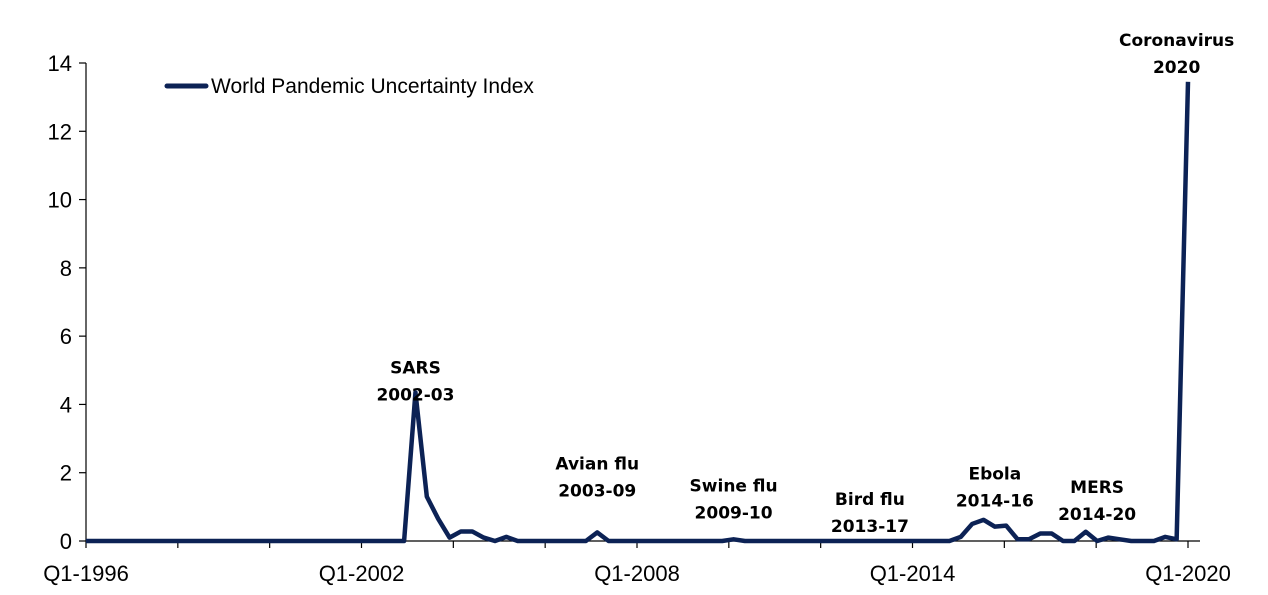 This screenshot has height=595, width=1268. I want to click on annotation-label: Avian flu, so click(597, 464).